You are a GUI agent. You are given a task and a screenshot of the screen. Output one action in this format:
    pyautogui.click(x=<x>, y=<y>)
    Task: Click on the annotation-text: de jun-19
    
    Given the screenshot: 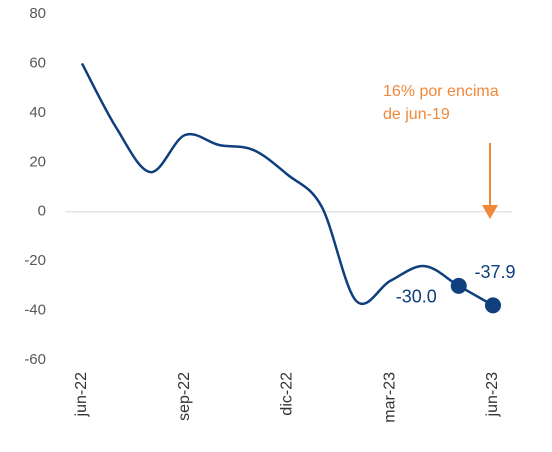 What is the action you would take?
    pyautogui.click(x=416, y=114)
    